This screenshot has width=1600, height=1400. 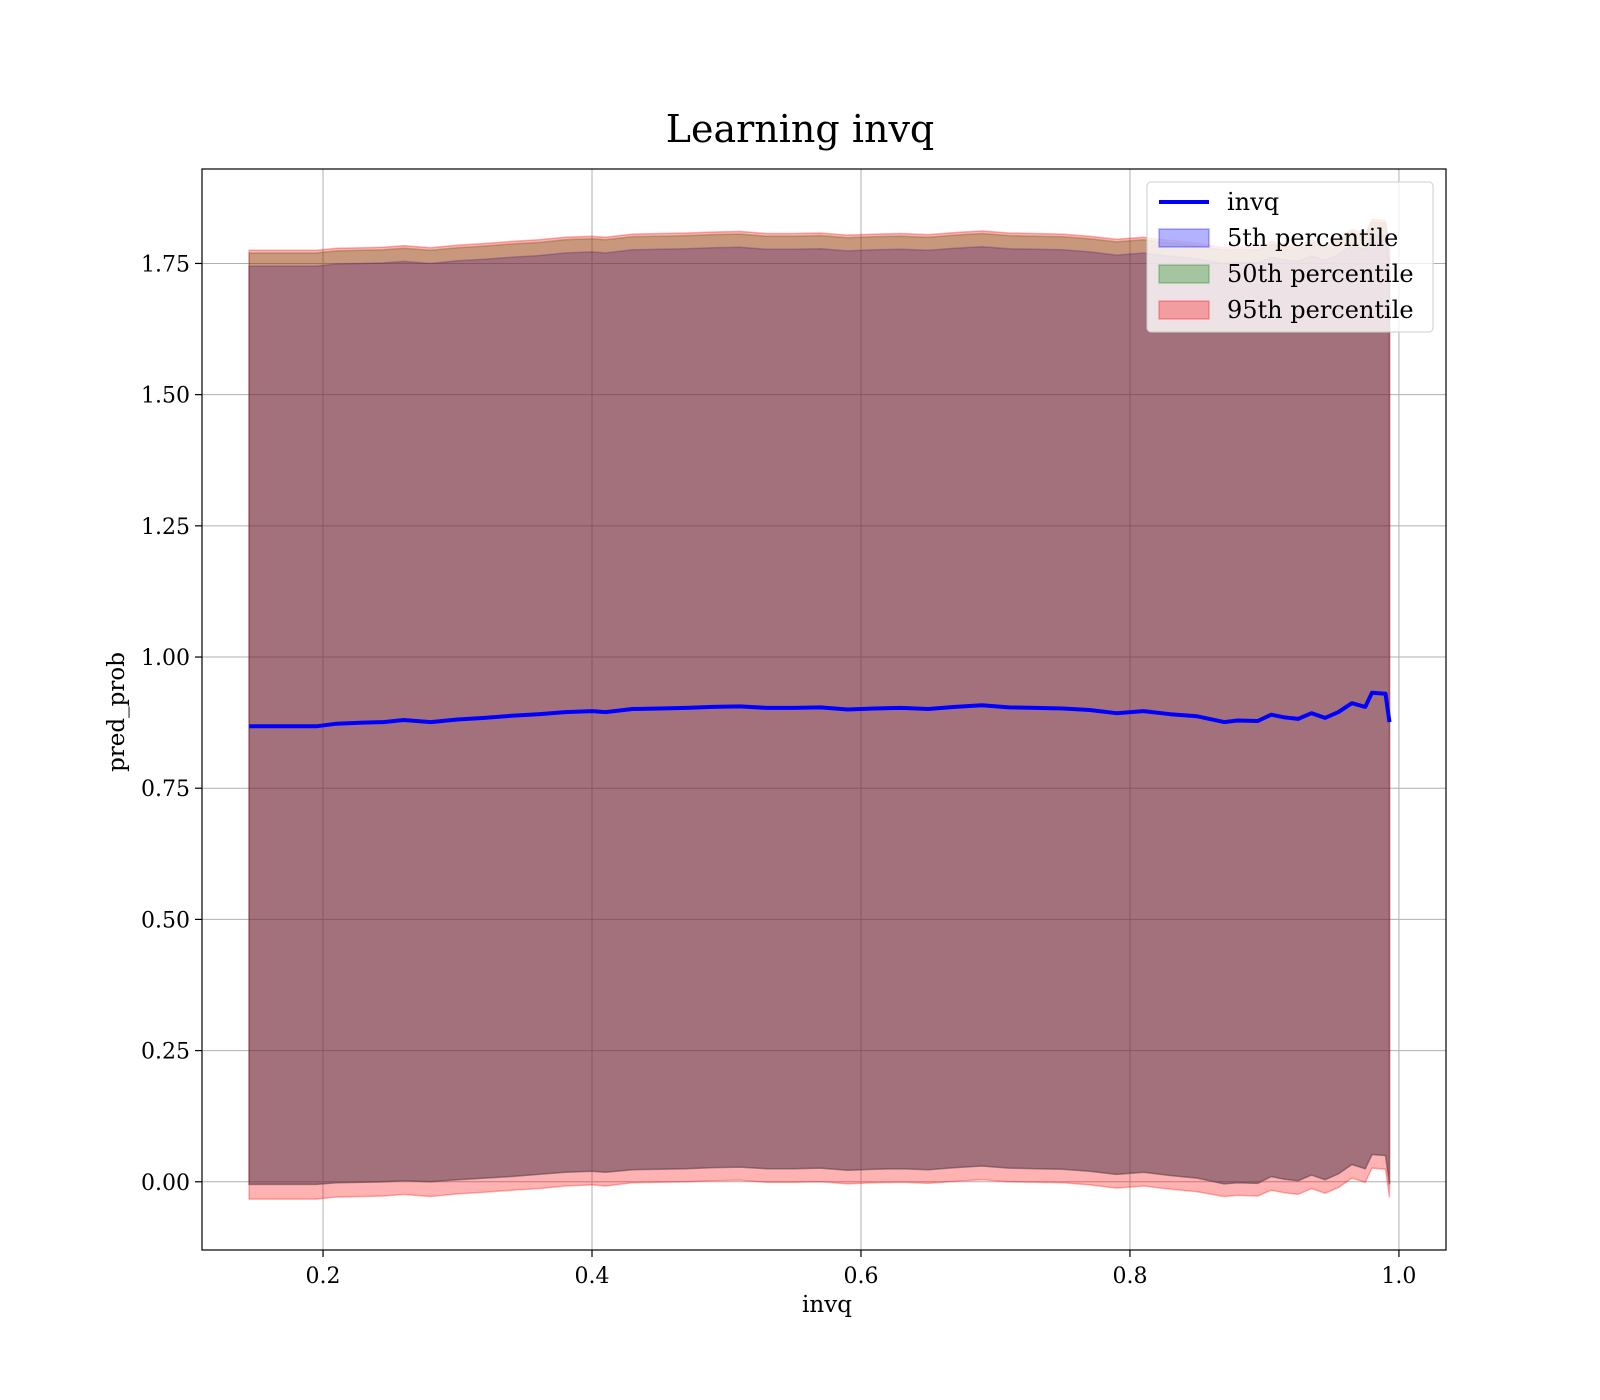 I want to click on y-tick-label: 0.25, so click(x=165, y=1052).